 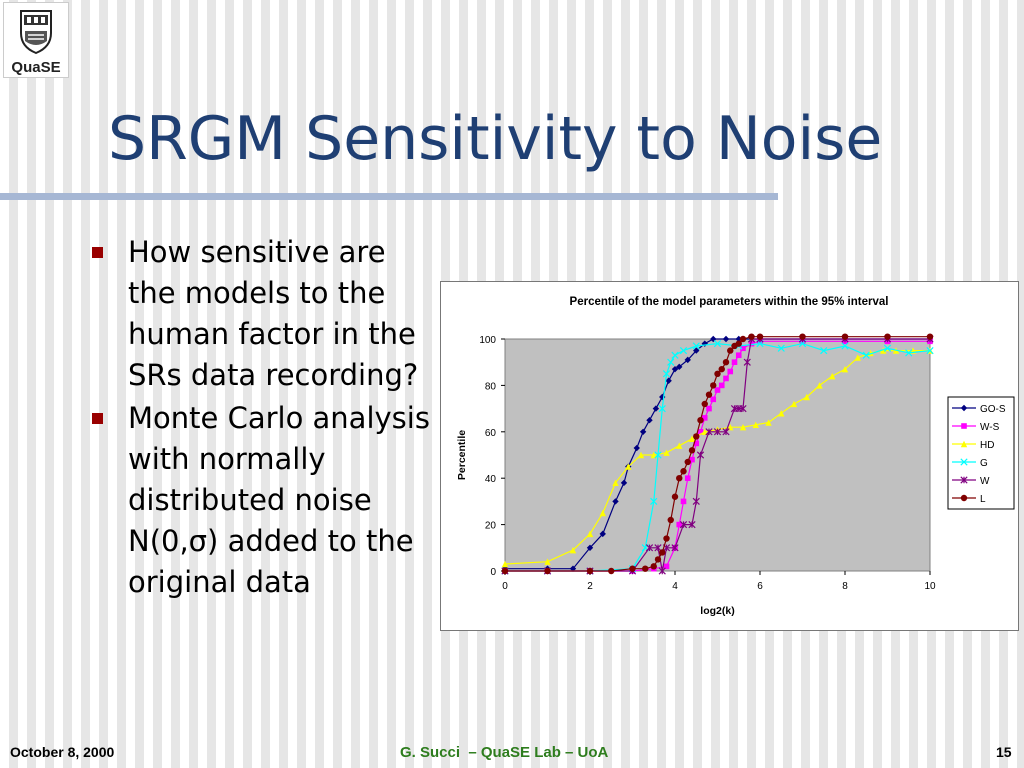 What do you see at coordinates (987, 445) in the screenshot?
I see `legend-label-hd: HD` at bounding box center [987, 445].